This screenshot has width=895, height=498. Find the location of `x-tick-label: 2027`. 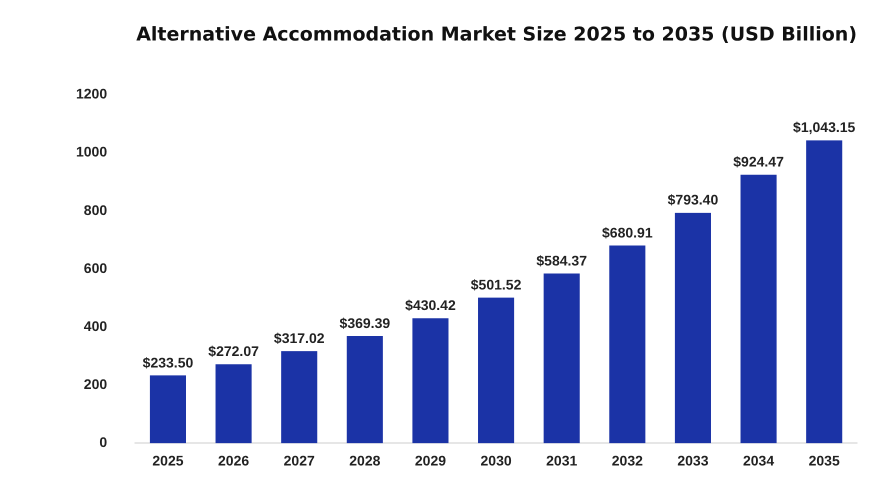

x-tick-label: 2027 is located at coordinates (299, 460).